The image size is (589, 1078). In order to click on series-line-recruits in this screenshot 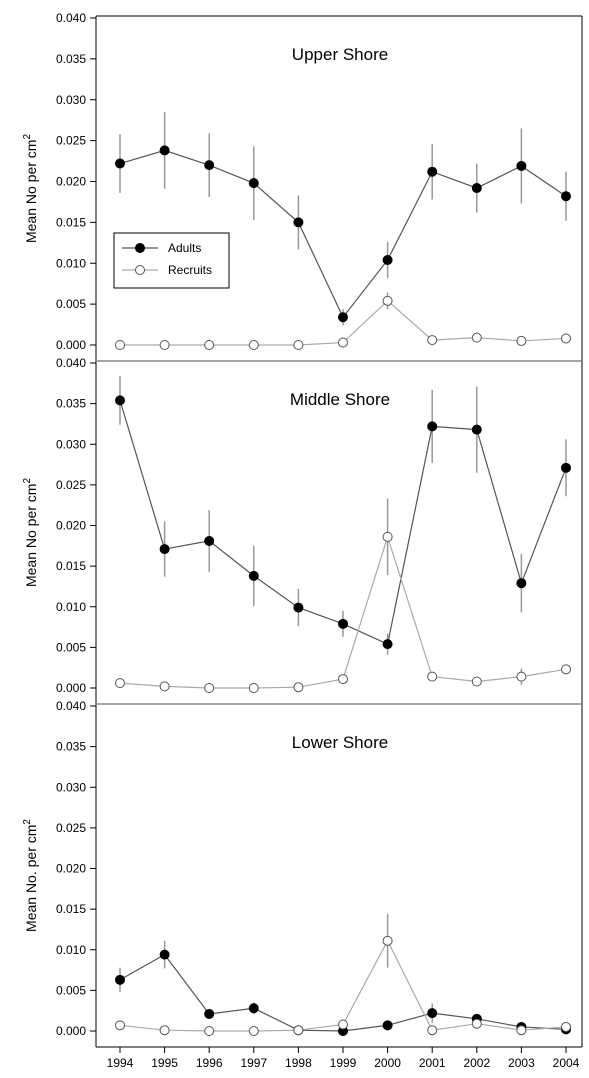, I will do `click(343, 985)`.